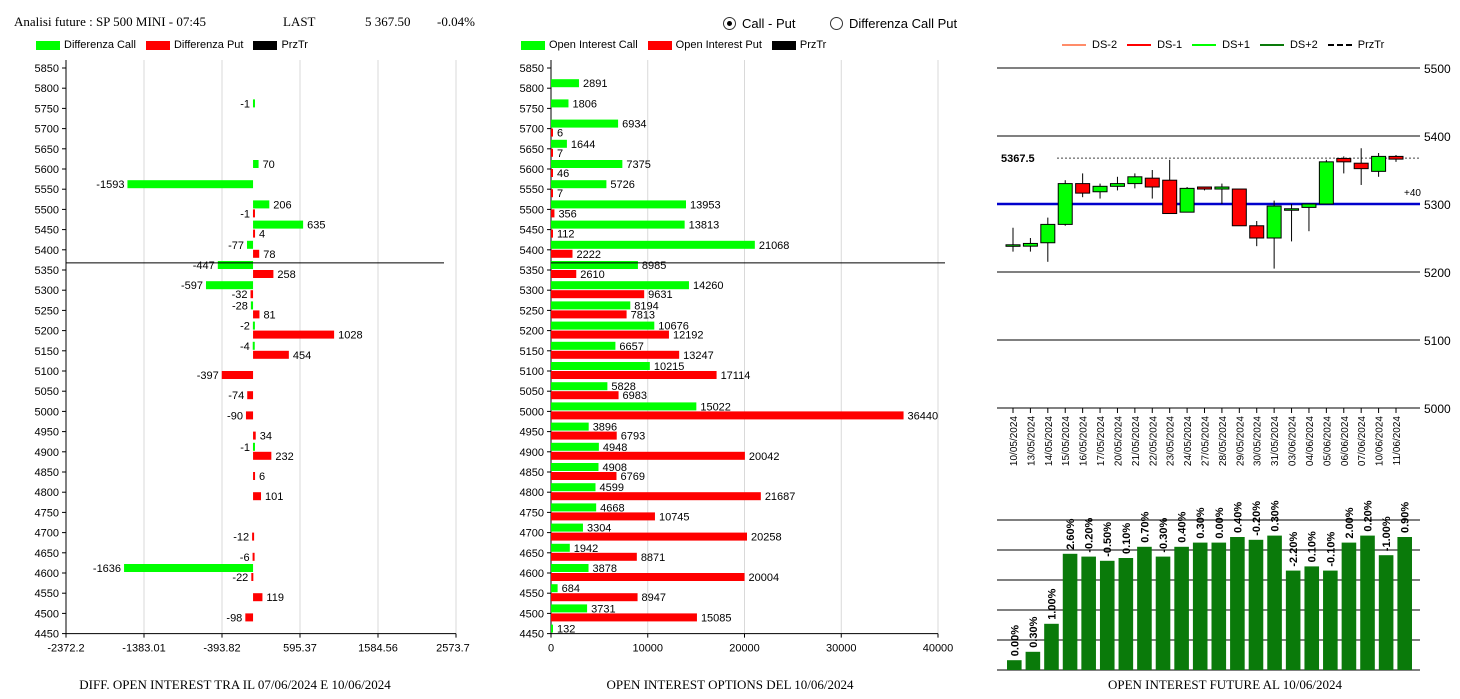  What do you see at coordinates (236, 396) in the screenshot?
I see `data-label: -74` at bounding box center [236, 396].